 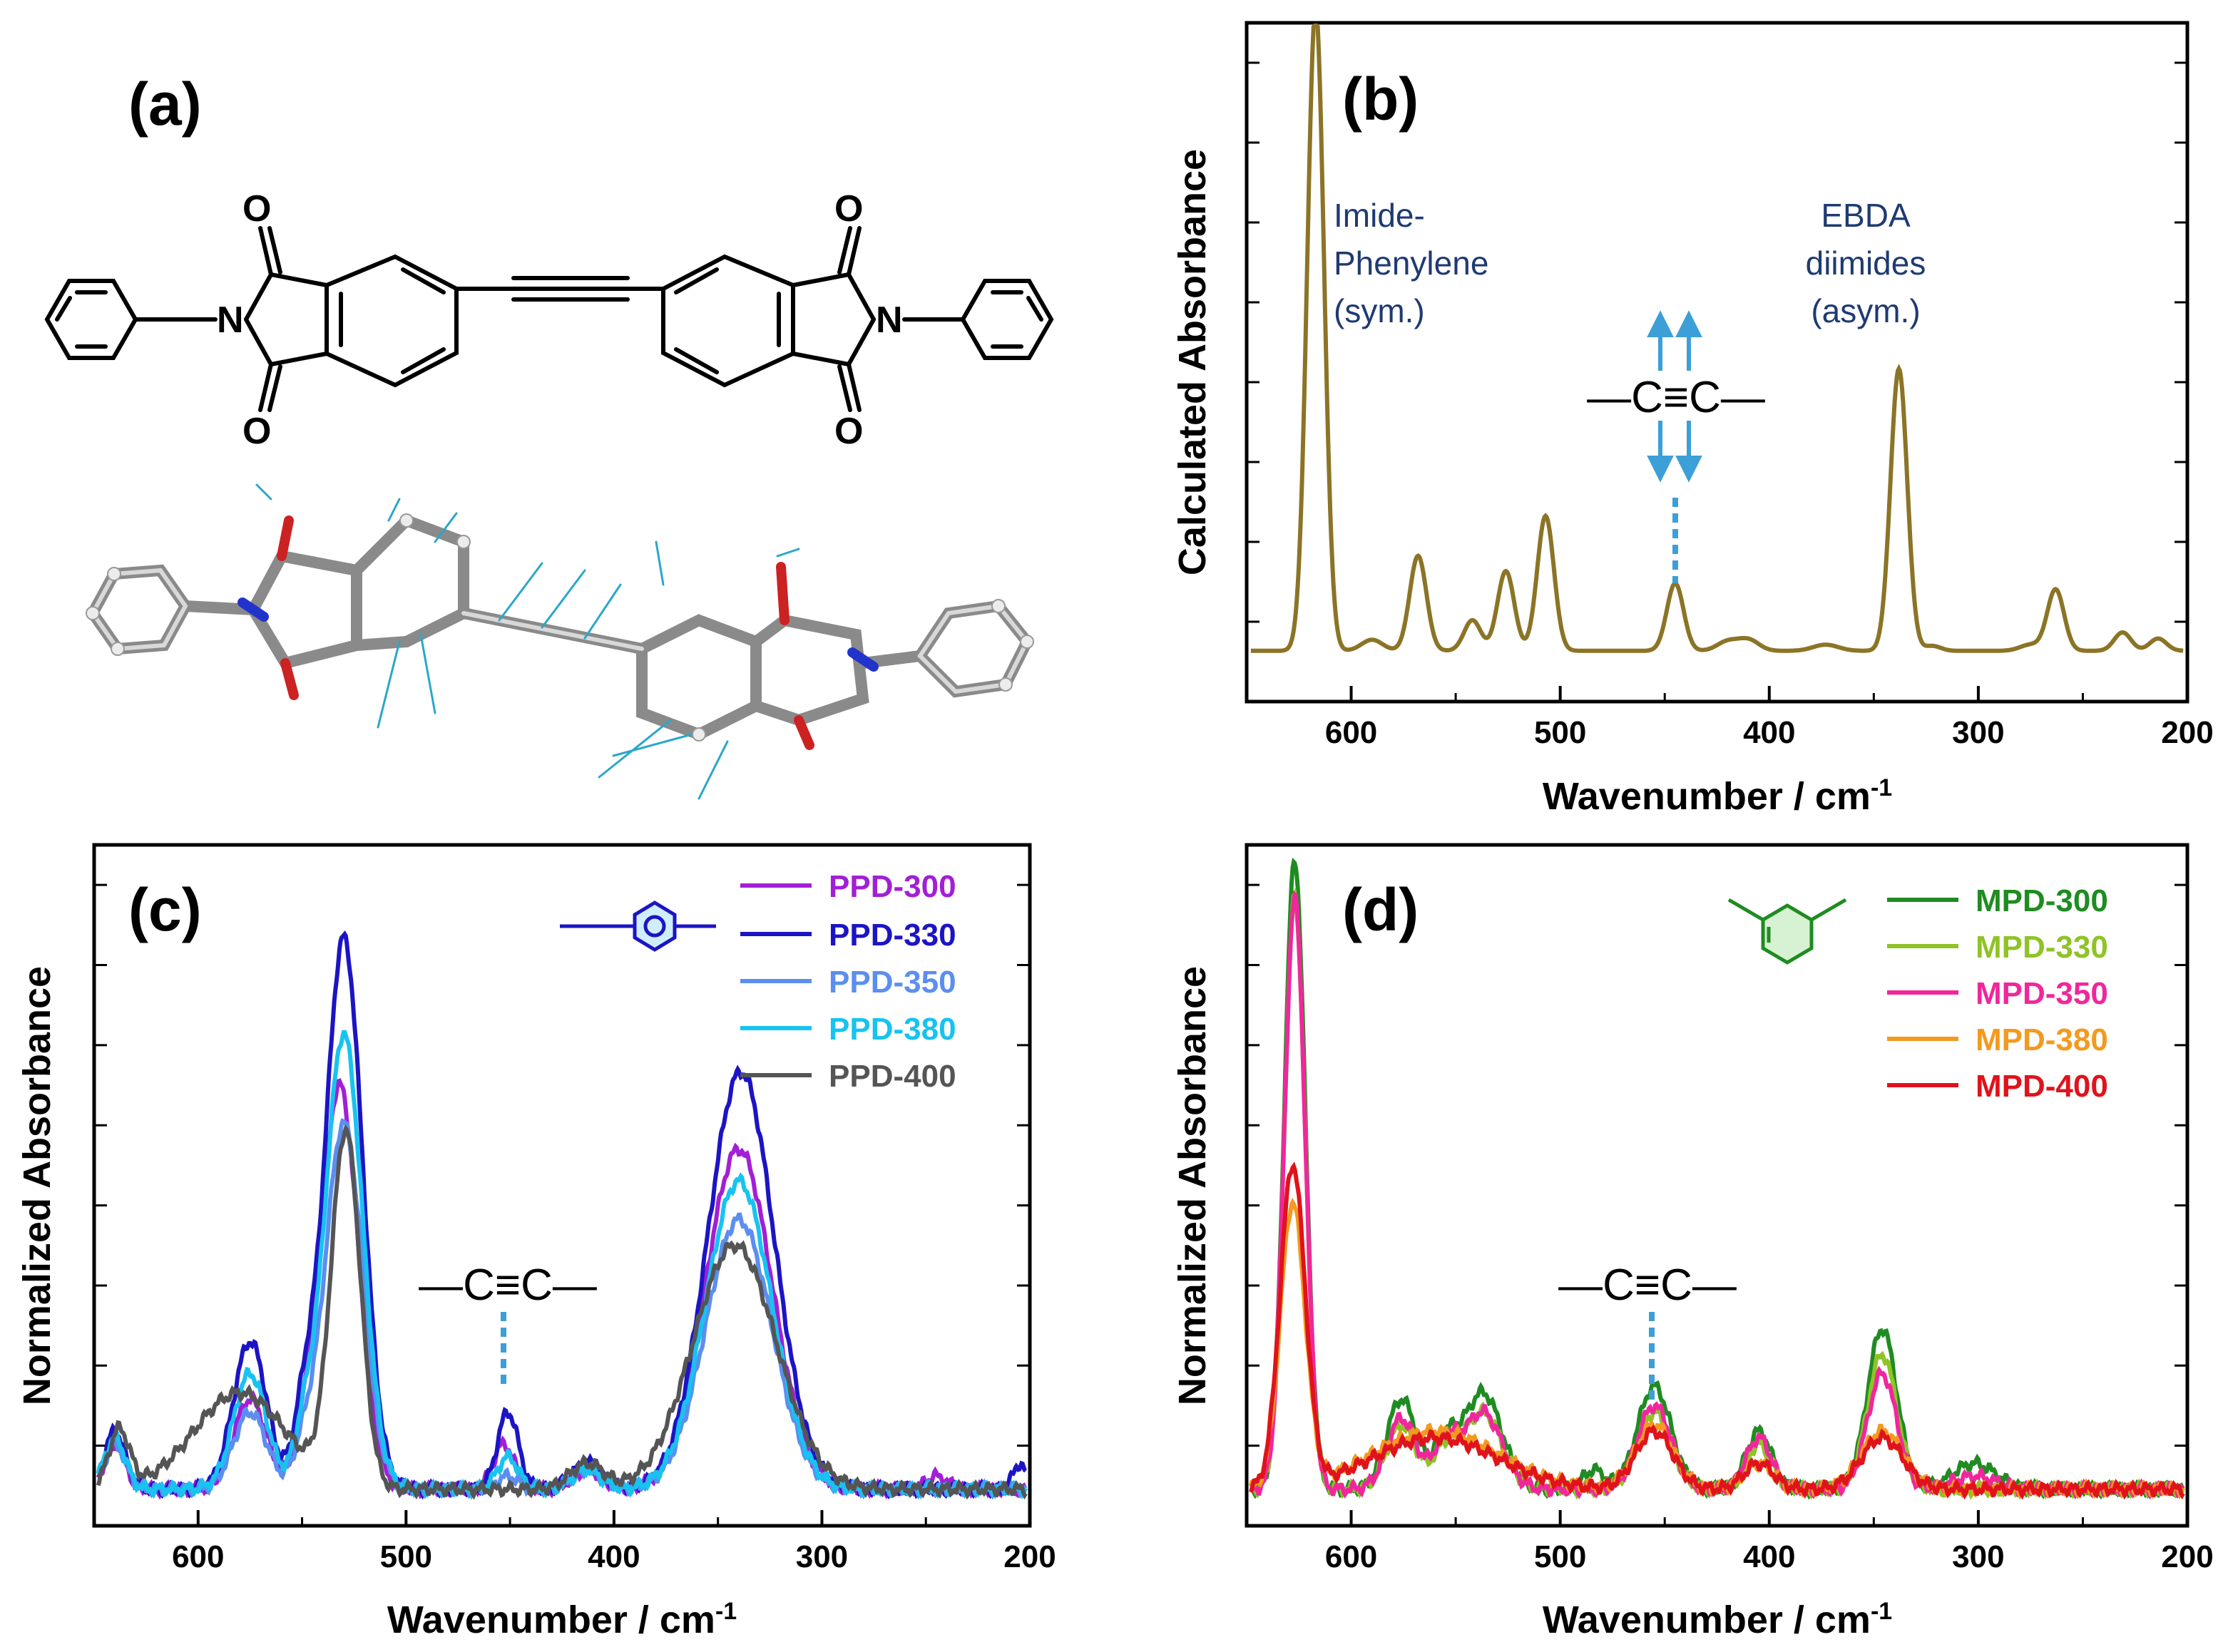 What do you see at coordinates (230, 320) in the screenshot?
I see `atom-n-left: N` at bounding box center [230, 320].